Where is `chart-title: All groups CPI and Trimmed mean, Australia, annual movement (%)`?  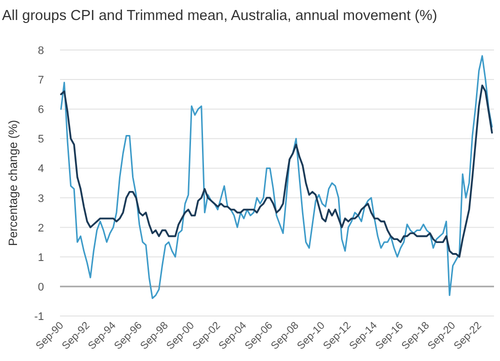 chart-title: All groups CPI and Trimmed mean, Australia, annual movement (%) is located at coordinates (220, 16).